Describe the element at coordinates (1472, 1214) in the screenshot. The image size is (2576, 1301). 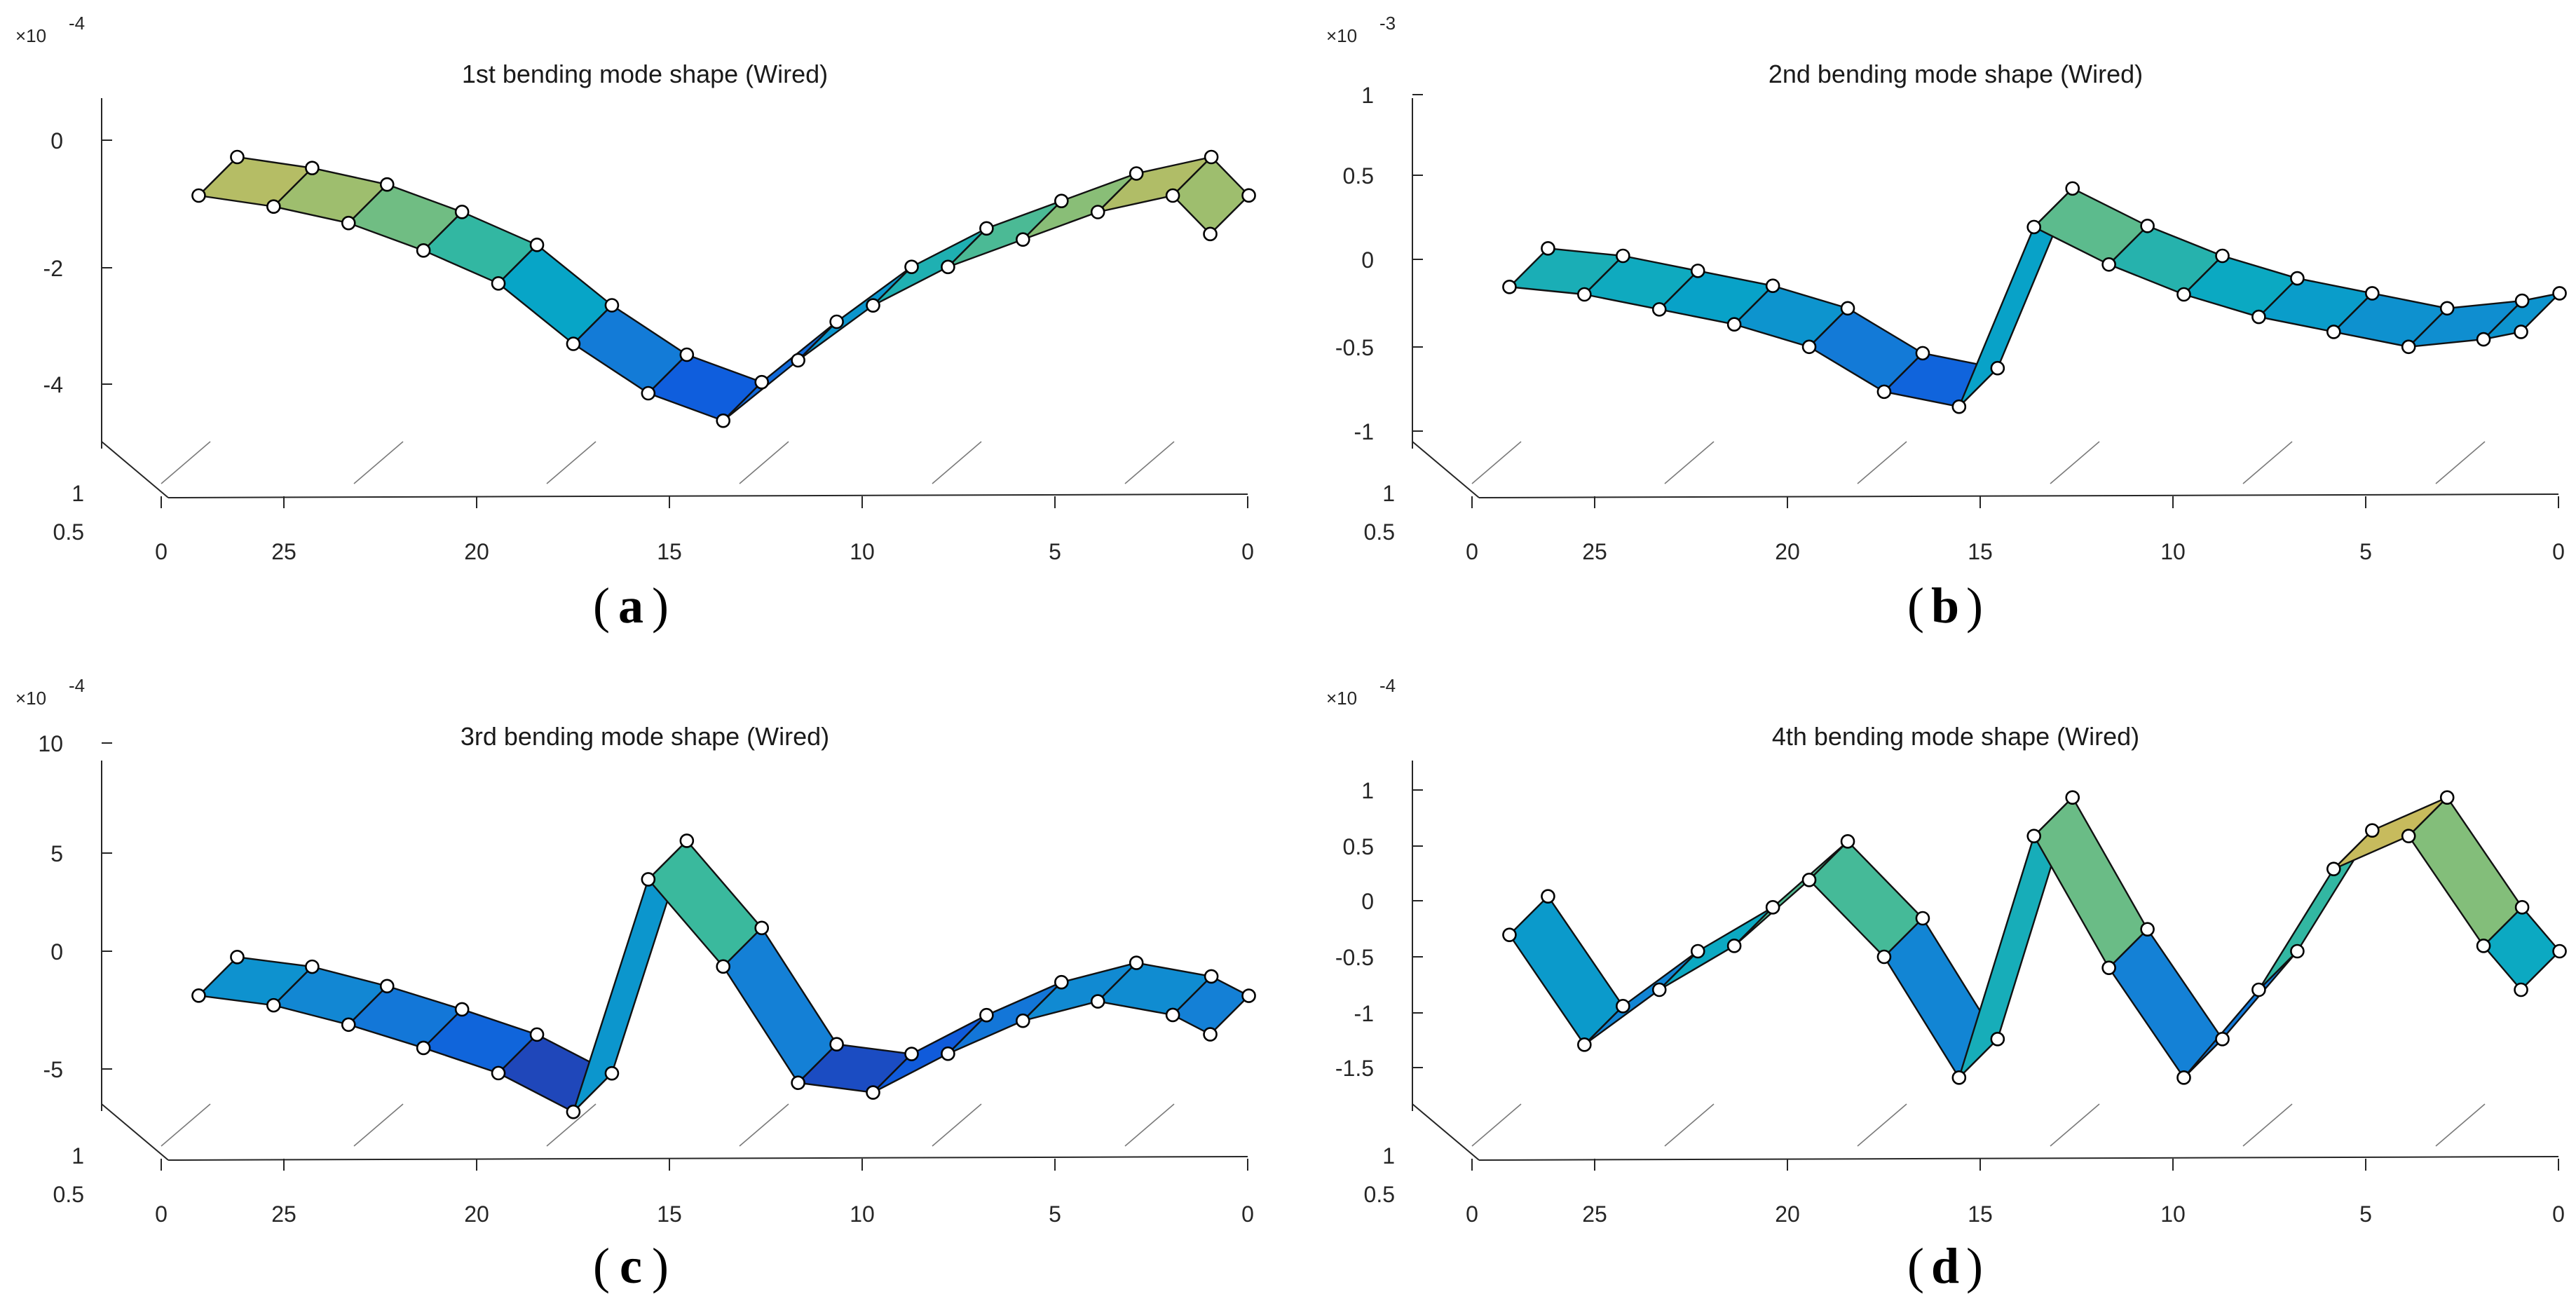
I see `x-tick-label: 0` at that location.